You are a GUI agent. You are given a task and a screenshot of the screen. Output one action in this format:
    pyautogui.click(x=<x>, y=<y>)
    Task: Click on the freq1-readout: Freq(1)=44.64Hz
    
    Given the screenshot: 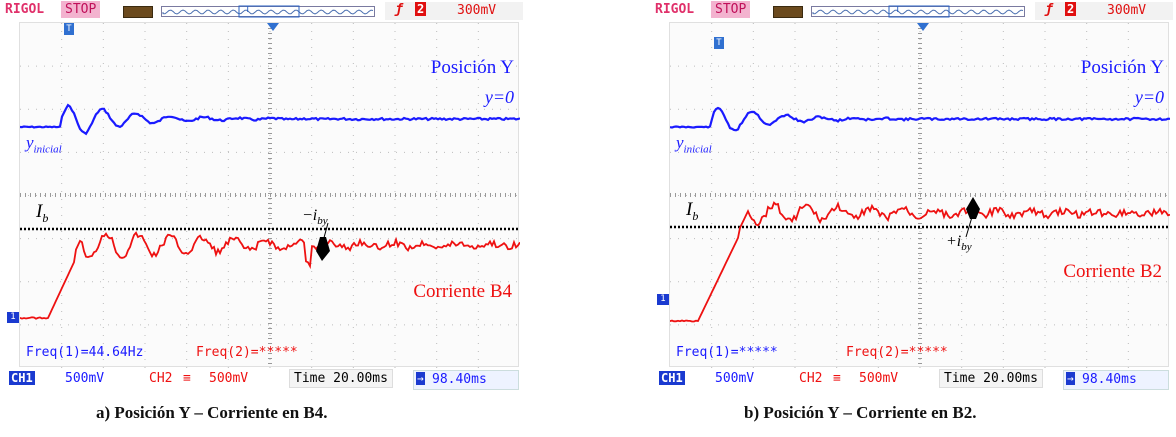 What is the action you would take?
    pyautogui.click(x=85, y=352)
    